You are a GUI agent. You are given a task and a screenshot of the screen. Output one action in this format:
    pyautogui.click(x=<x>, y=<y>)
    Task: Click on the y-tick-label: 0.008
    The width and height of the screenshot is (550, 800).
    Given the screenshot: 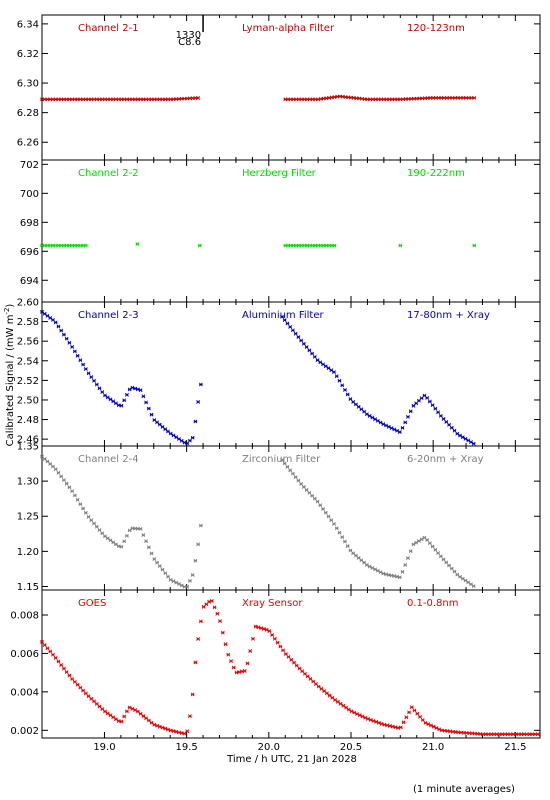 What is the action you would take?
    pyautogui.click(x=24, y=615)
    